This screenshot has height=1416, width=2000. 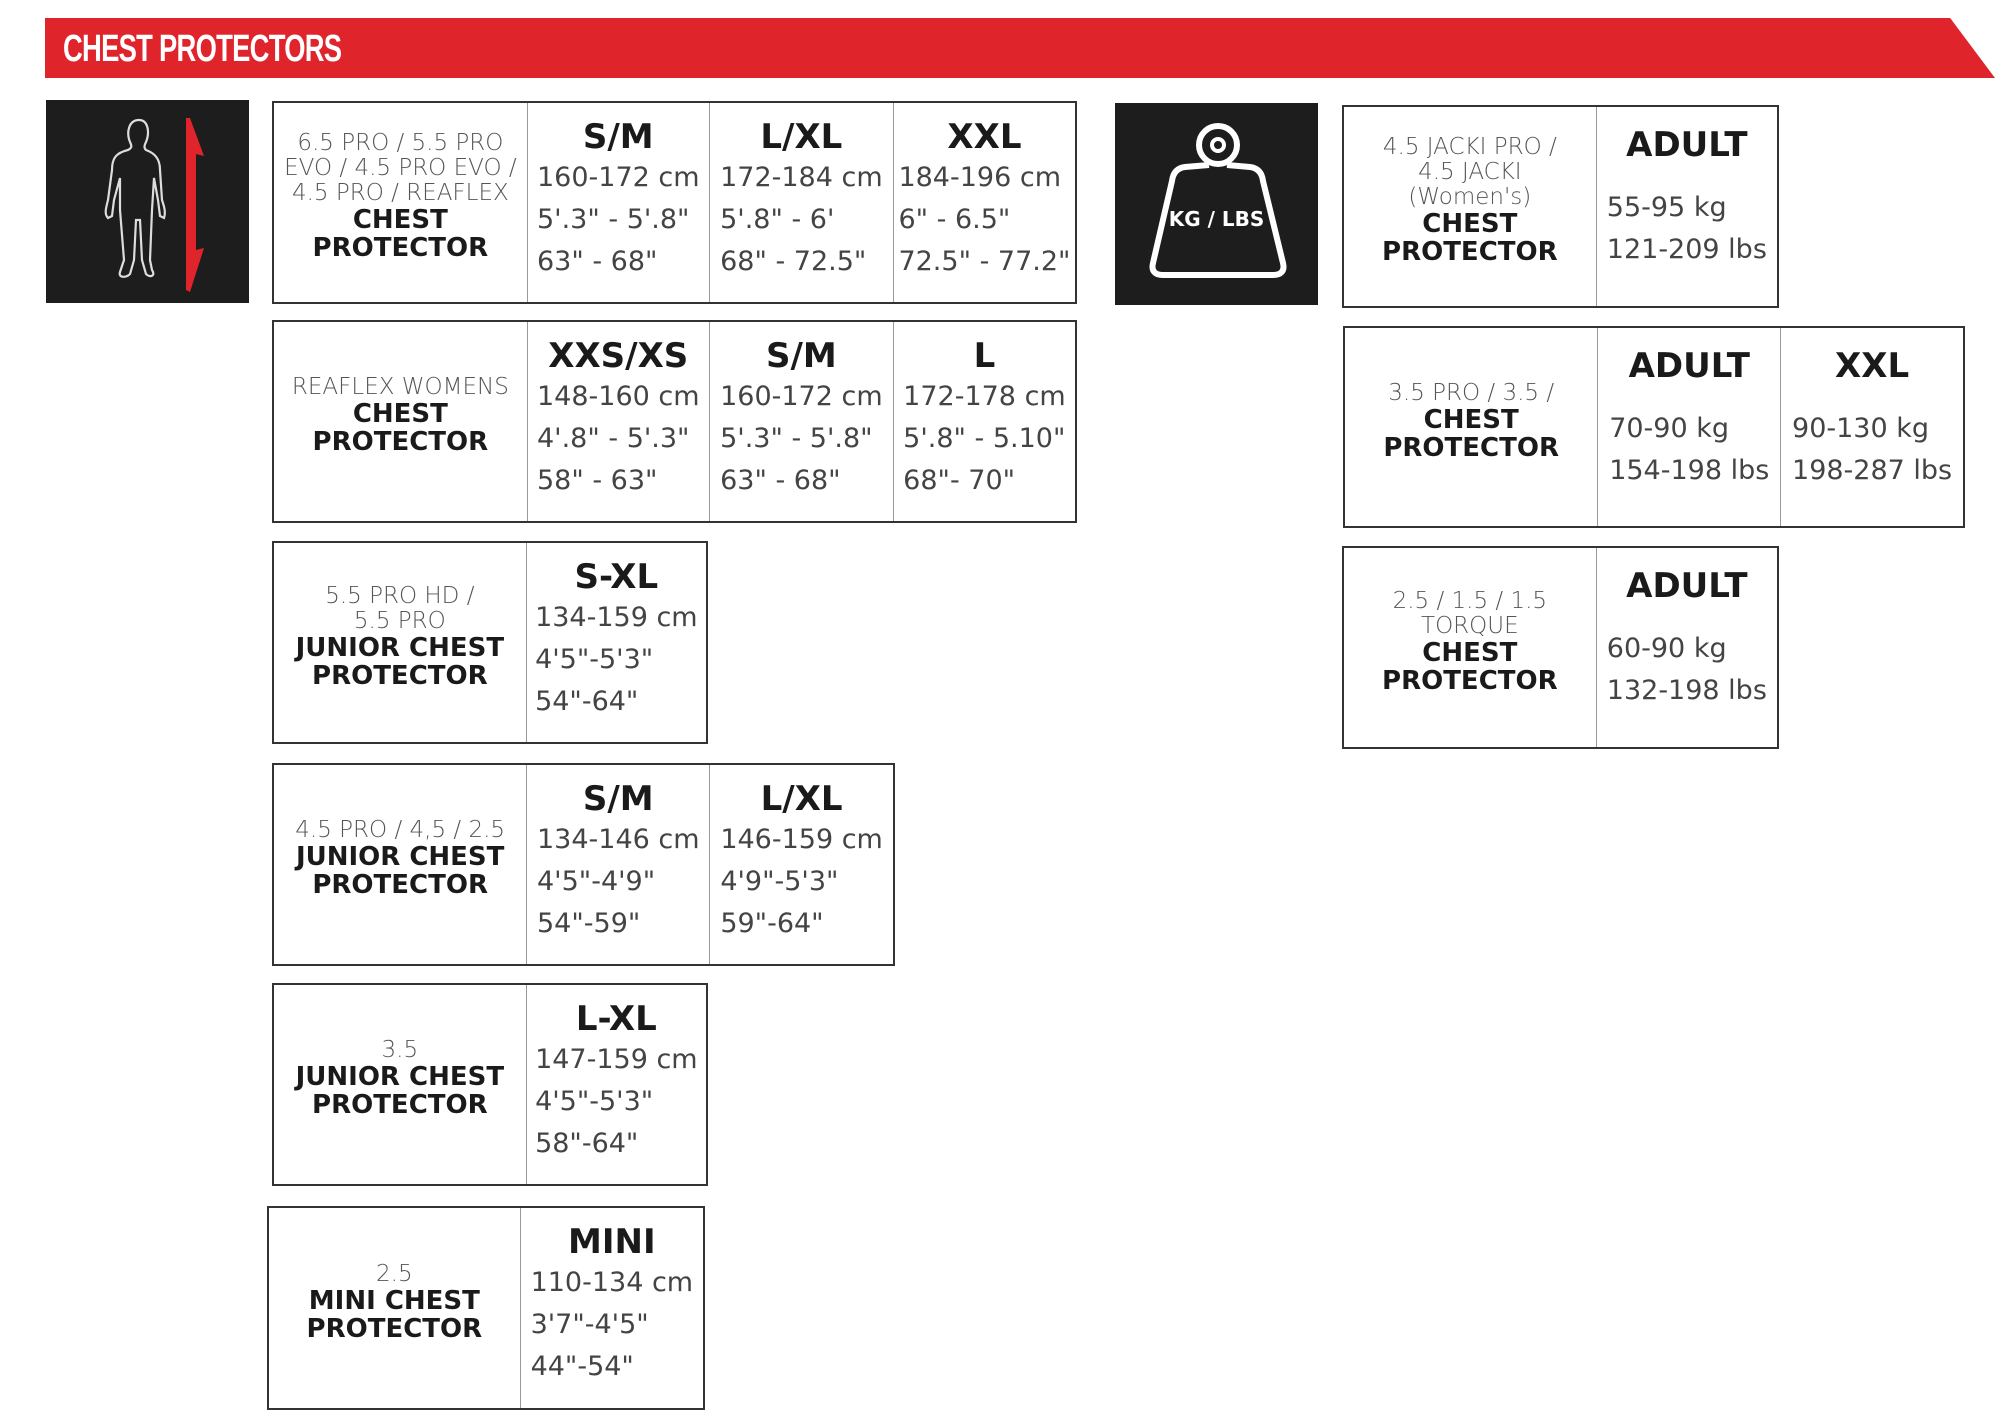 I want to click on size-column: XXL 90-130 kg 198-287 lbs, so click(x=1871, y=427).